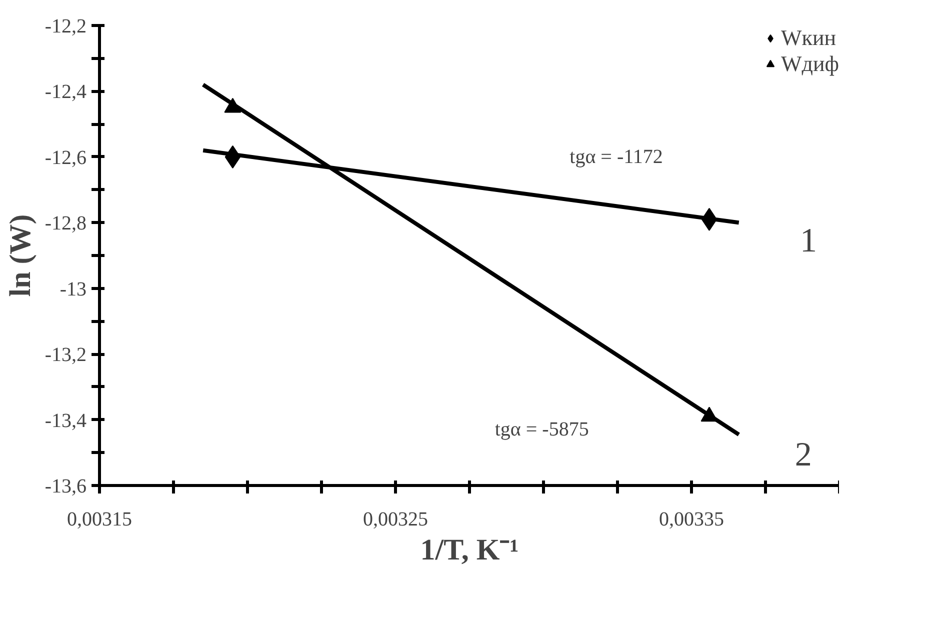  I want to click on annotation: 1, so click(808, 241).